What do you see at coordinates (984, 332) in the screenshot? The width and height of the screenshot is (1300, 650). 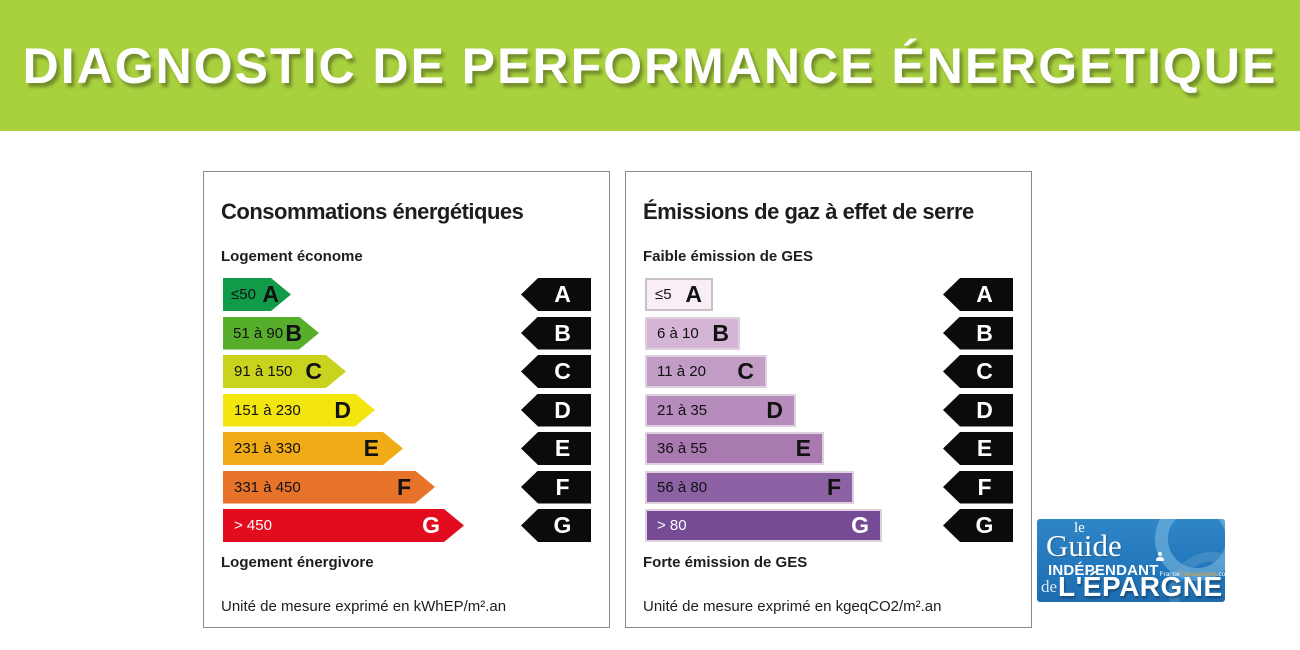 I see `ges-grade-letter-b: B` at bounding box center [984, 332].